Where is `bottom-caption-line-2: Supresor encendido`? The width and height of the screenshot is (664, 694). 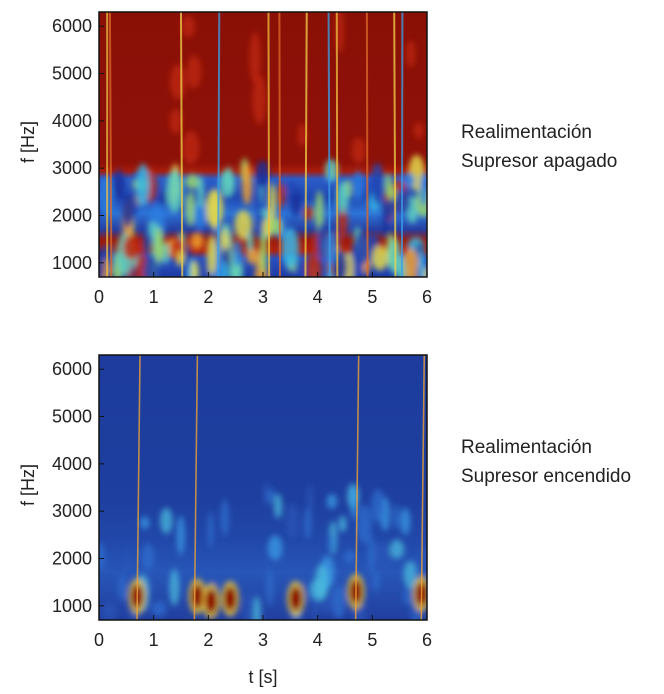
bottom-caption-line-2: Supresor encendido is located at coordinates (546, 476).